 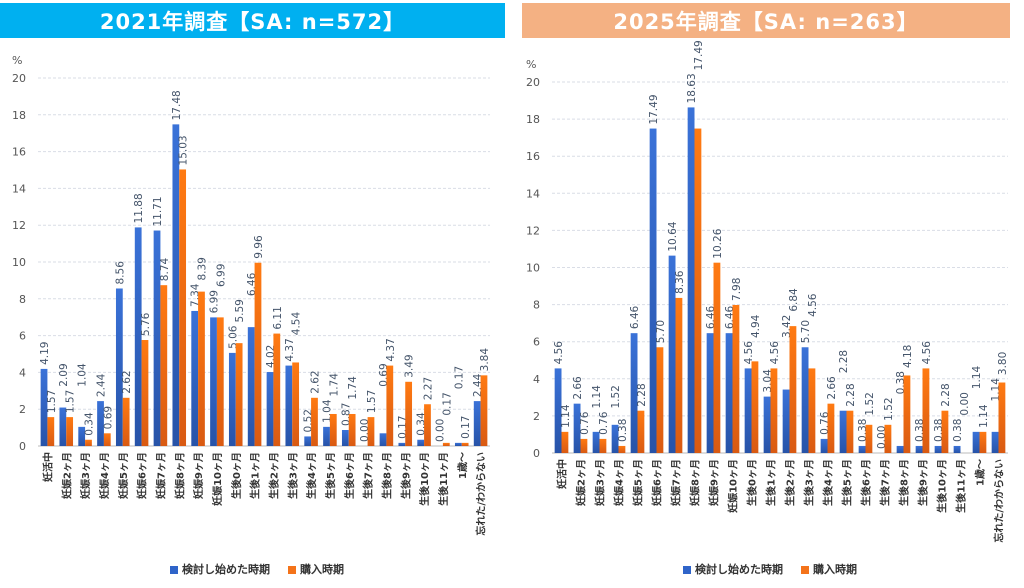 What do you see at coordinates (531, 64) in the screenshot?
I see `y-axis-unit: %` at bounding box center [531, 64].